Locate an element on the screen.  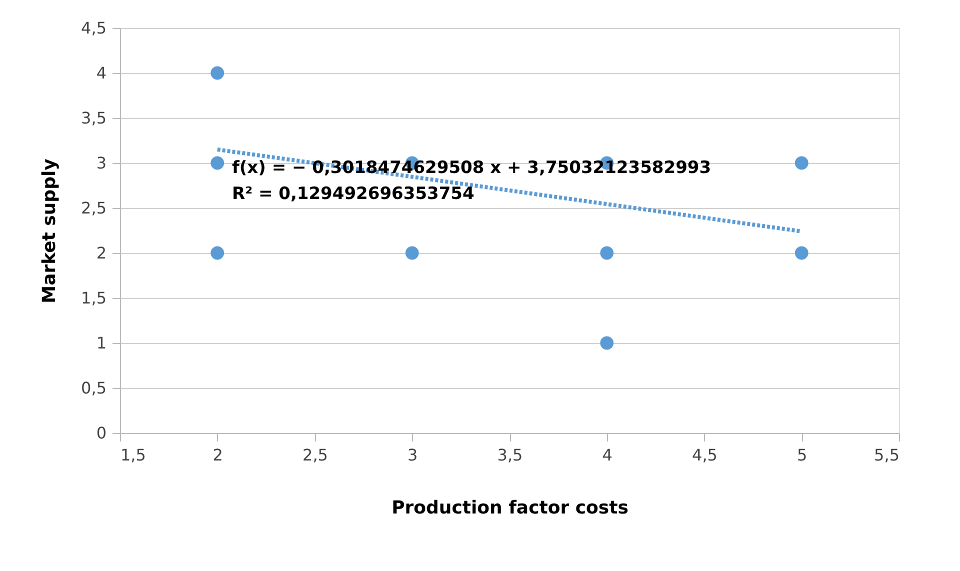
y-tick-label: 2 is located at coordinates (101, 253).